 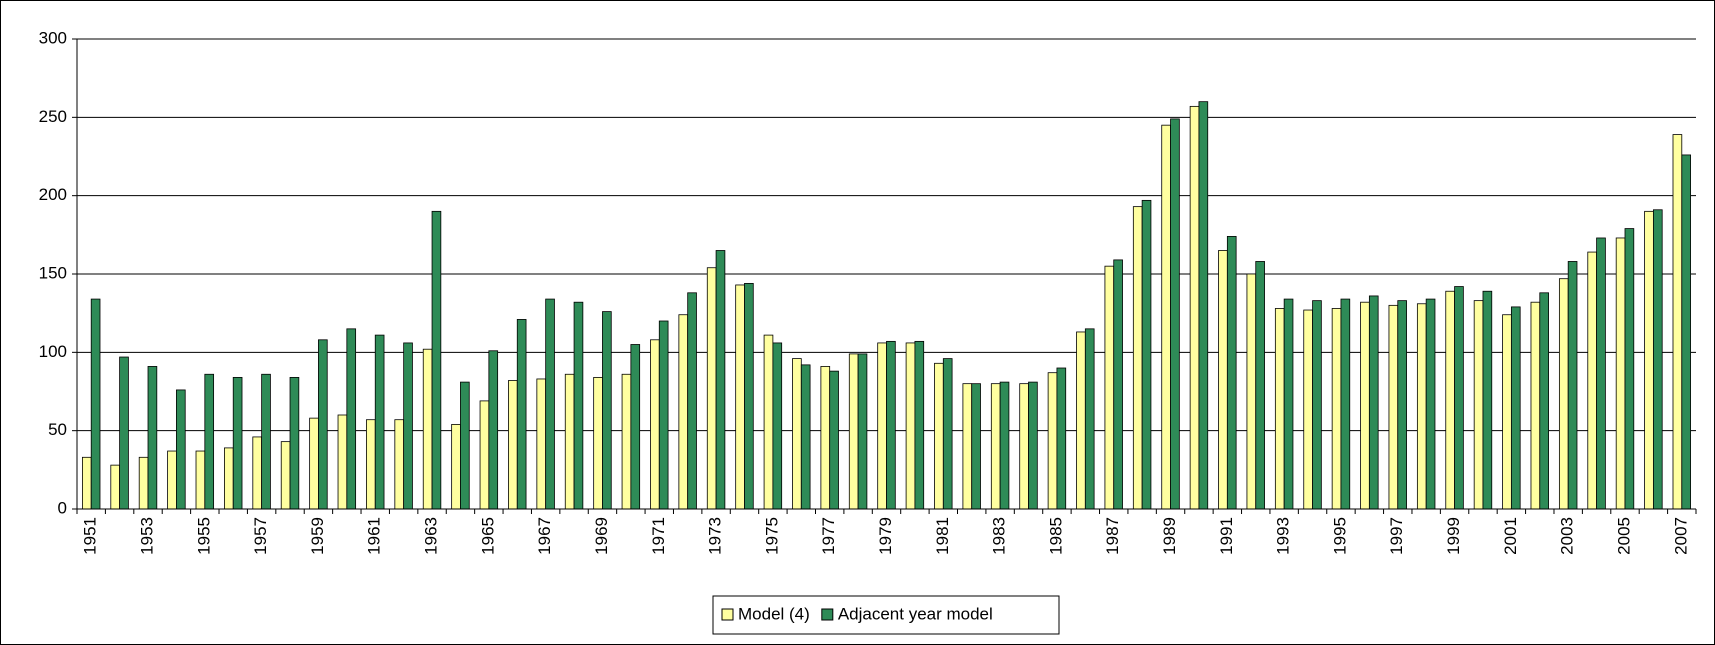 What do you see at coordinates (1283, 536) in the screenshot?
I see `x-tick-label: 1993` at bounding box center [1283, 536].